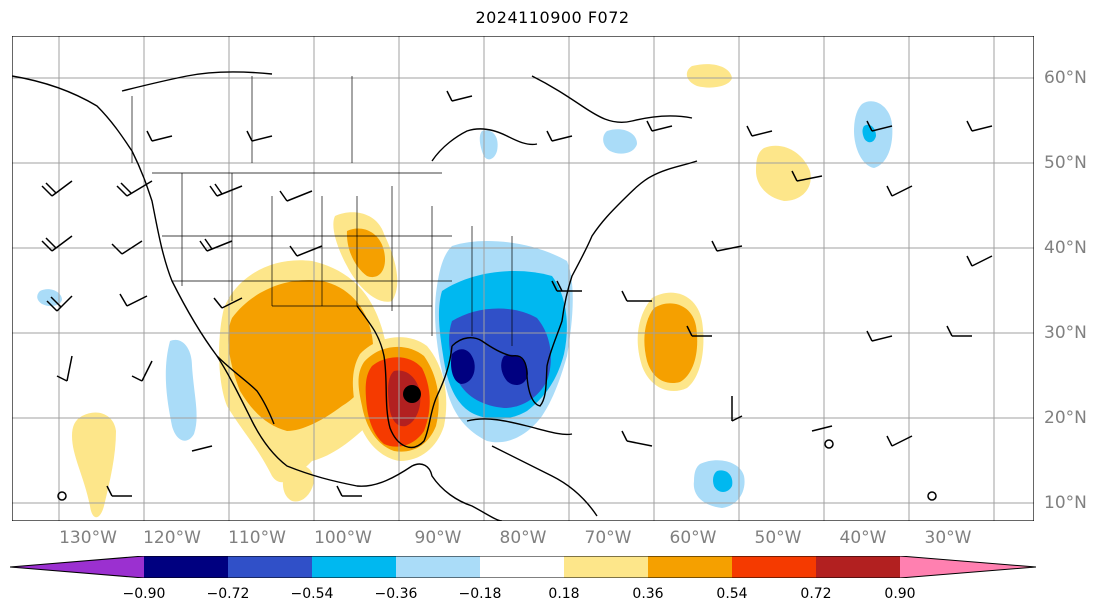 The width and height of the screenshot is (1105, 615). What do you see at coordinates (1065, 418) in the screenshot?
I see `lat-label-20n: 20°N` at bounding box center [1065, 418].